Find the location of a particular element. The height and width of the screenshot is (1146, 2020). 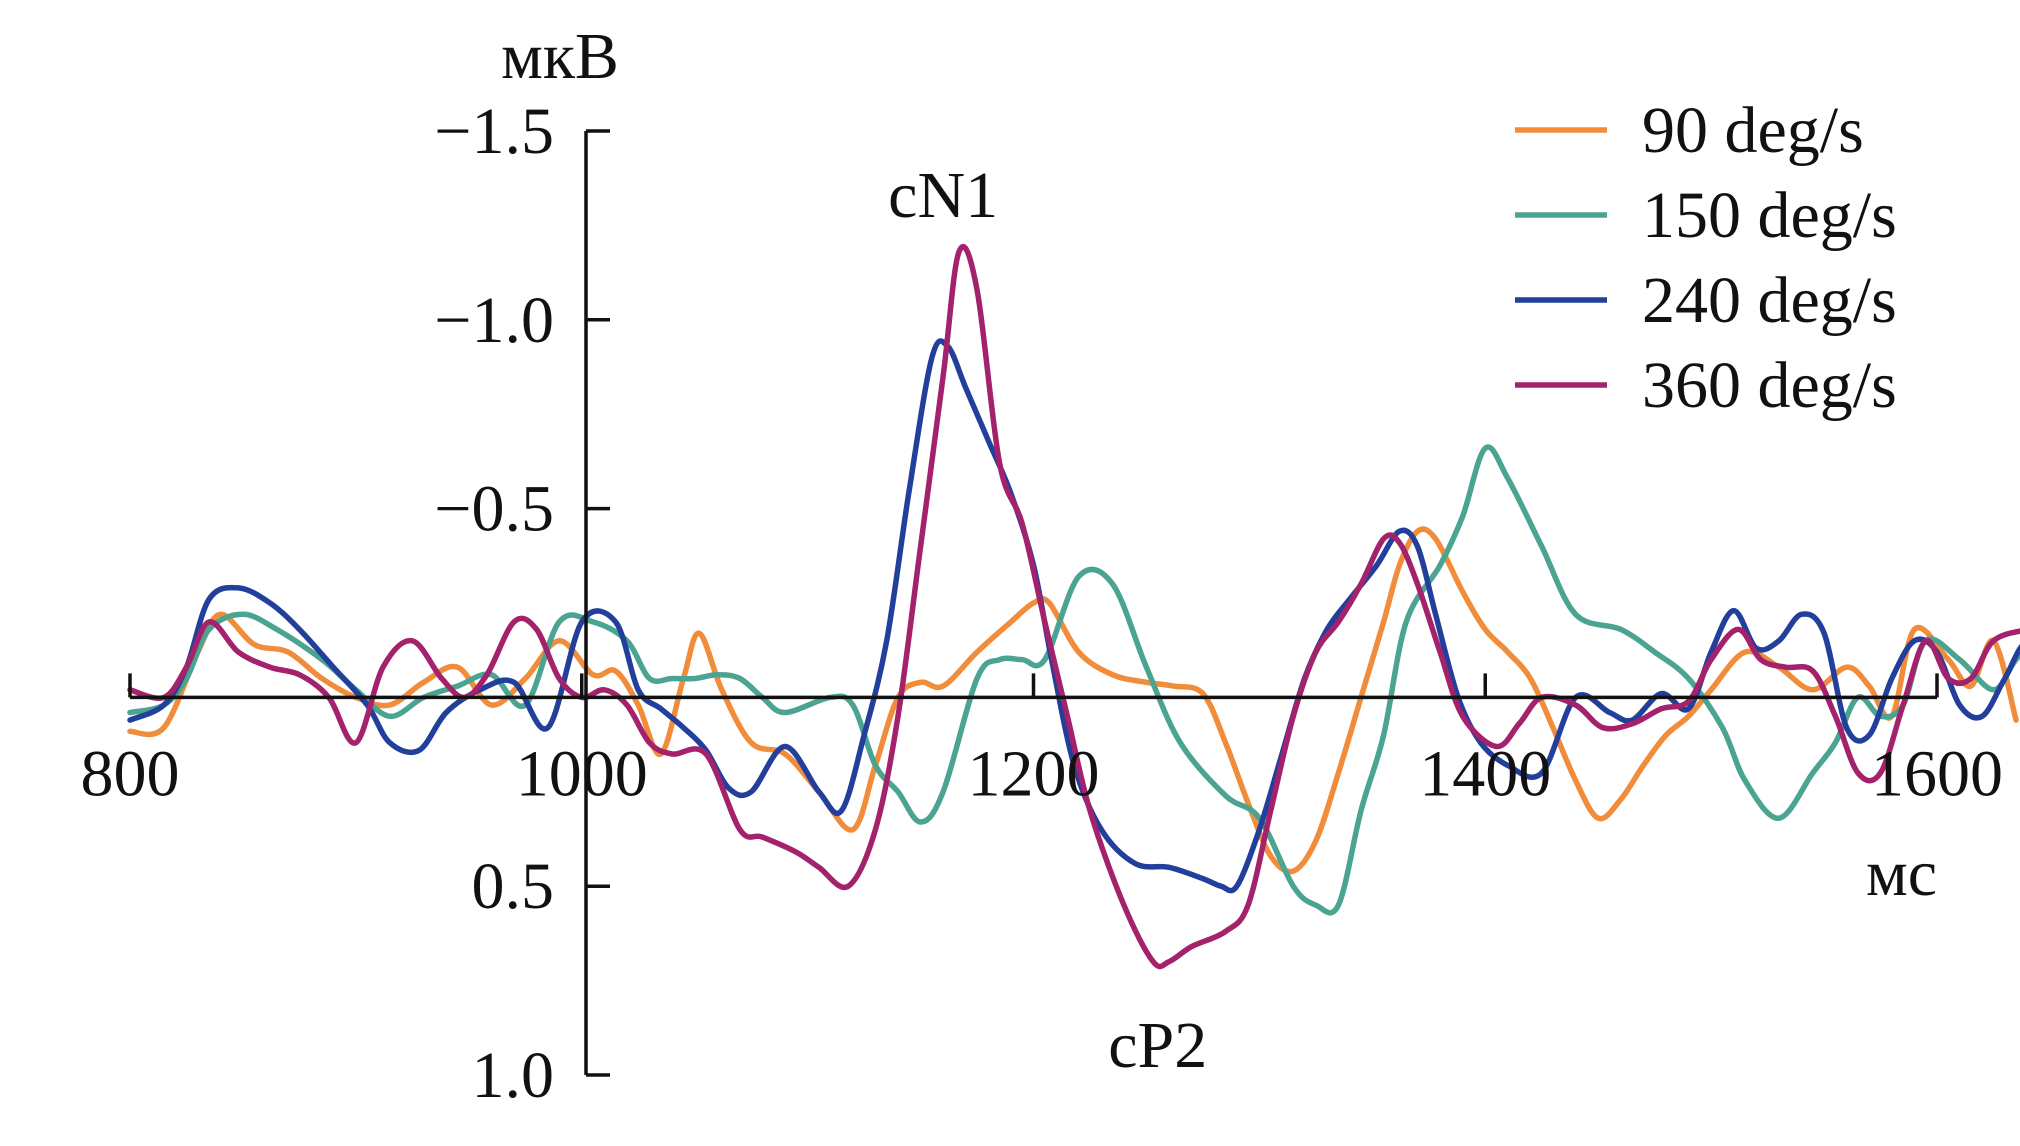

legend-label: 240 deg/s is located at coordinates (1769, 300).